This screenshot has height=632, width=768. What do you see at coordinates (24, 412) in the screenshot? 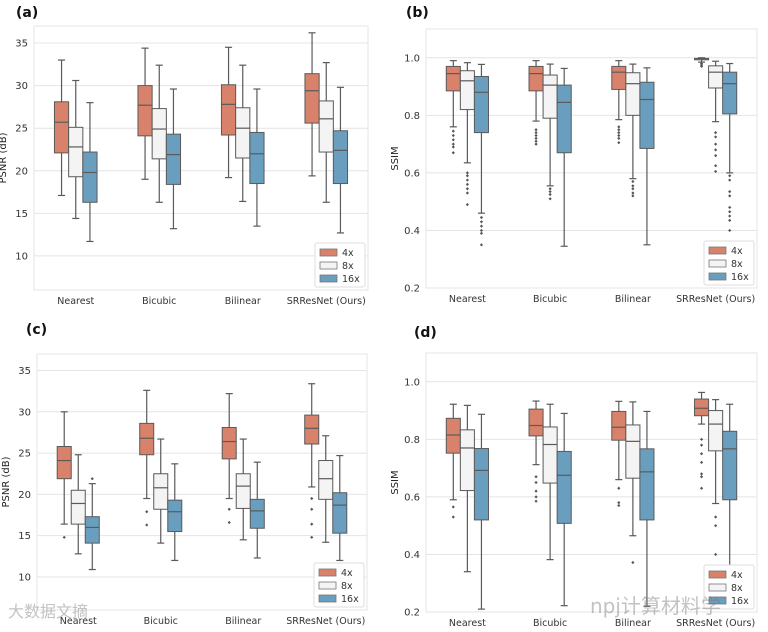
I see `y-tick-label: 30` at bounding box center [24, 412].